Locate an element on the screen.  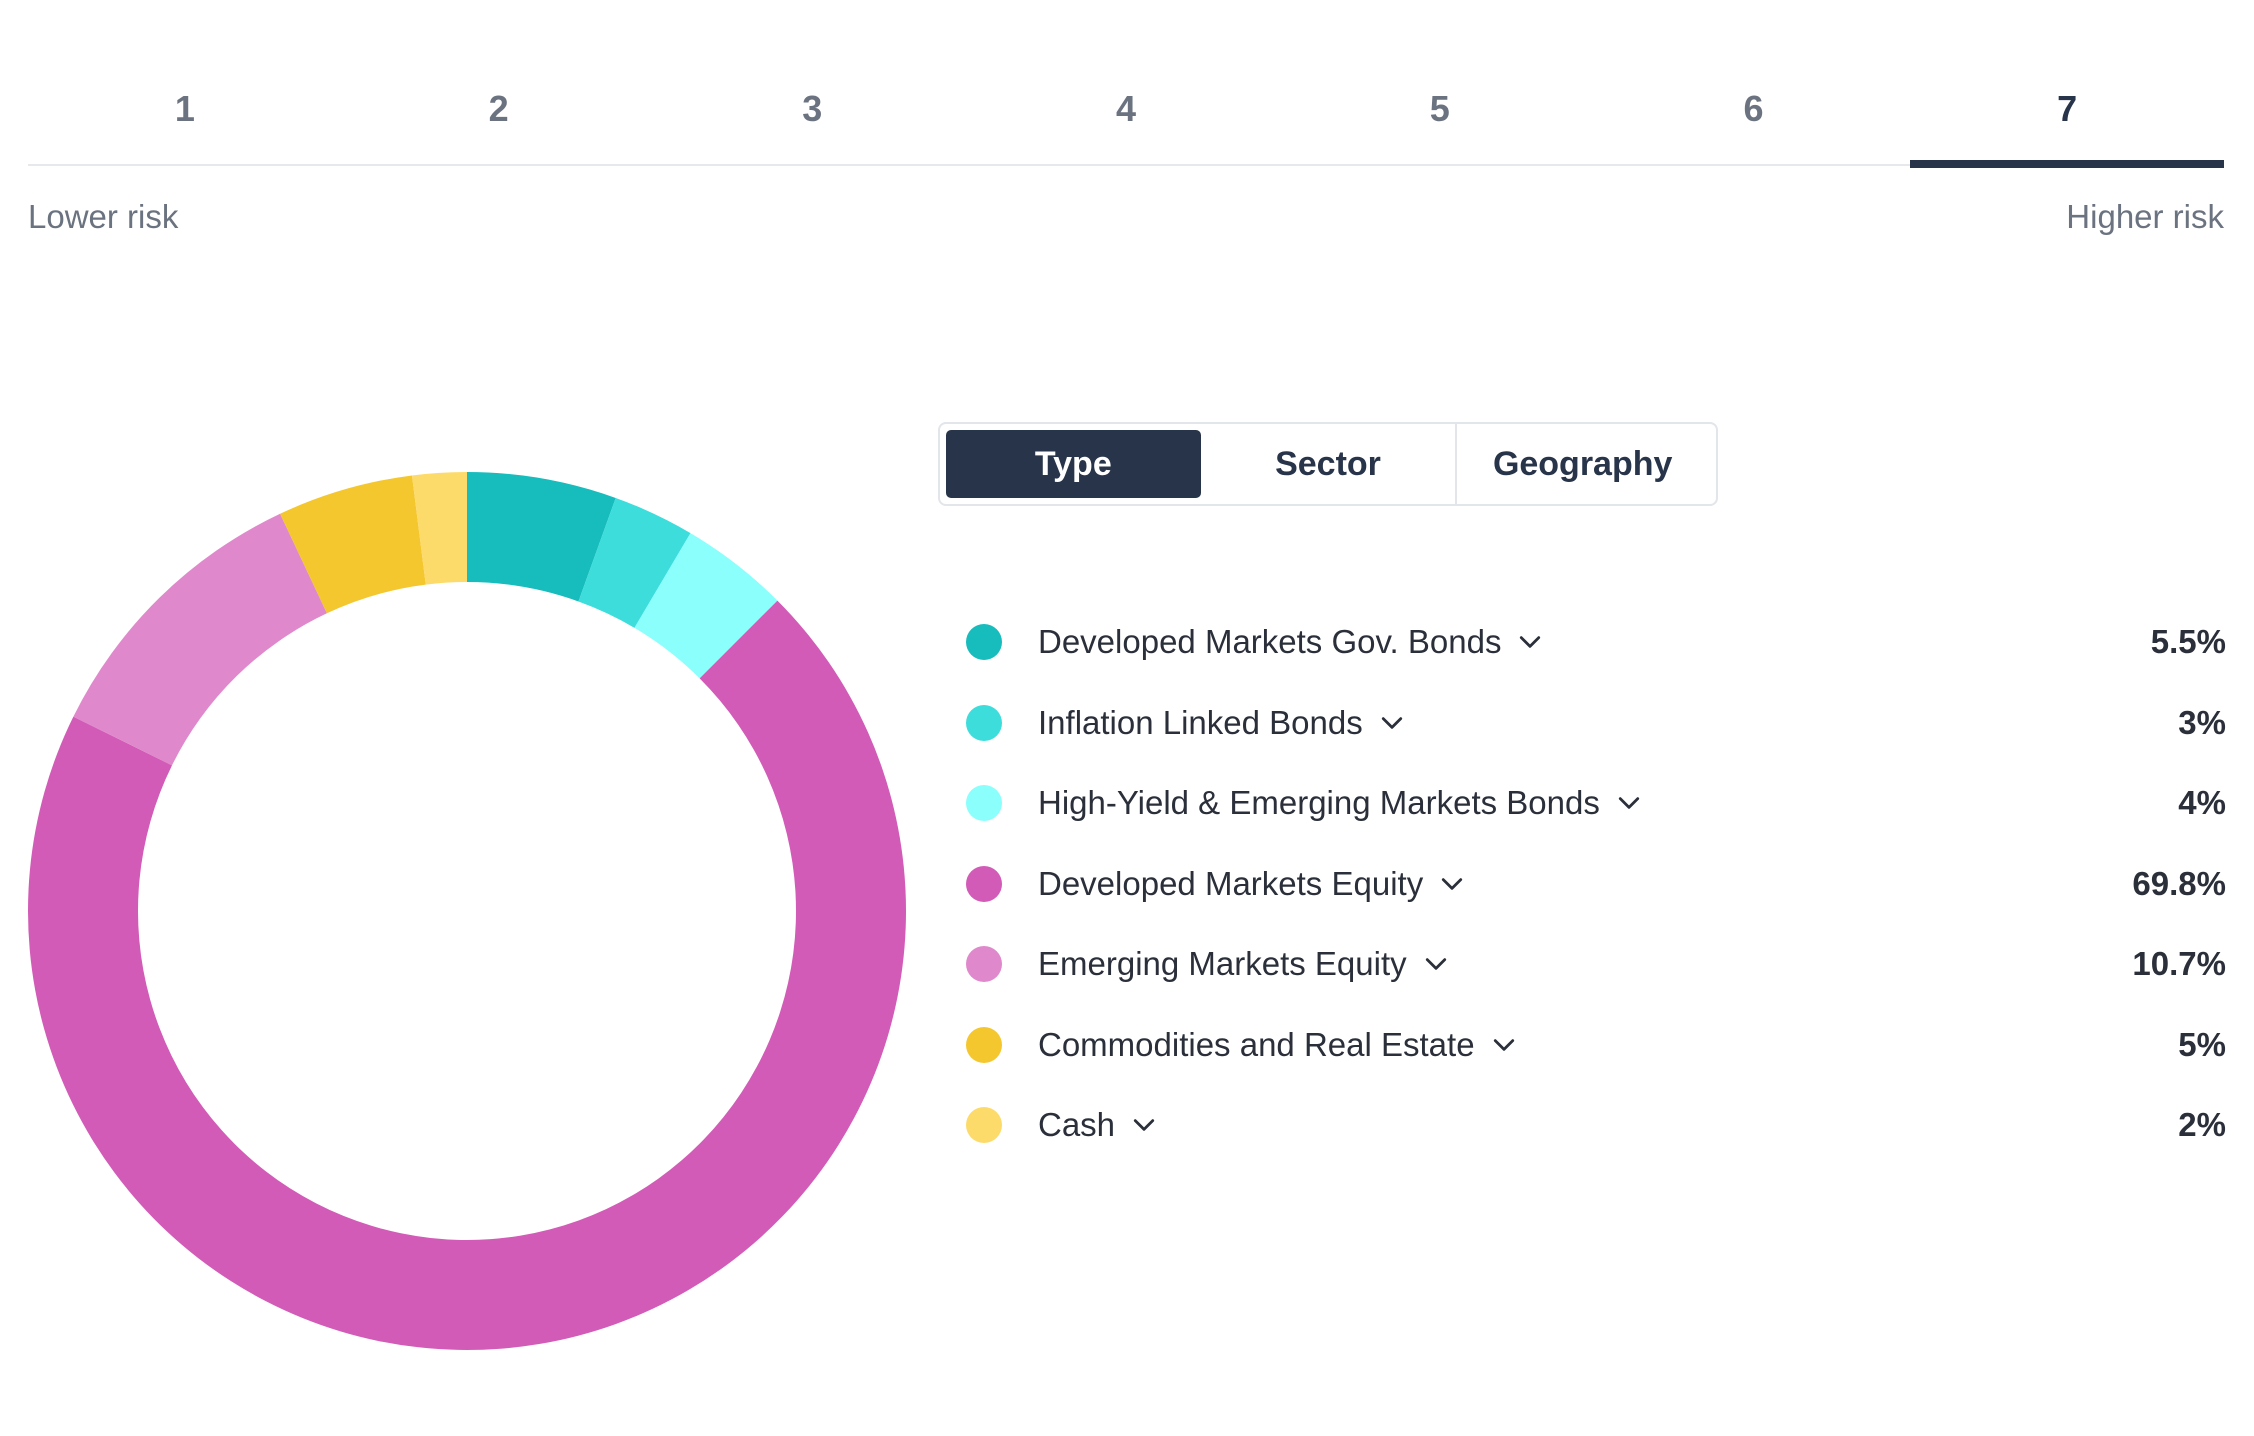
risk-tab-7: 7 is located at coordinates (2067, 114).